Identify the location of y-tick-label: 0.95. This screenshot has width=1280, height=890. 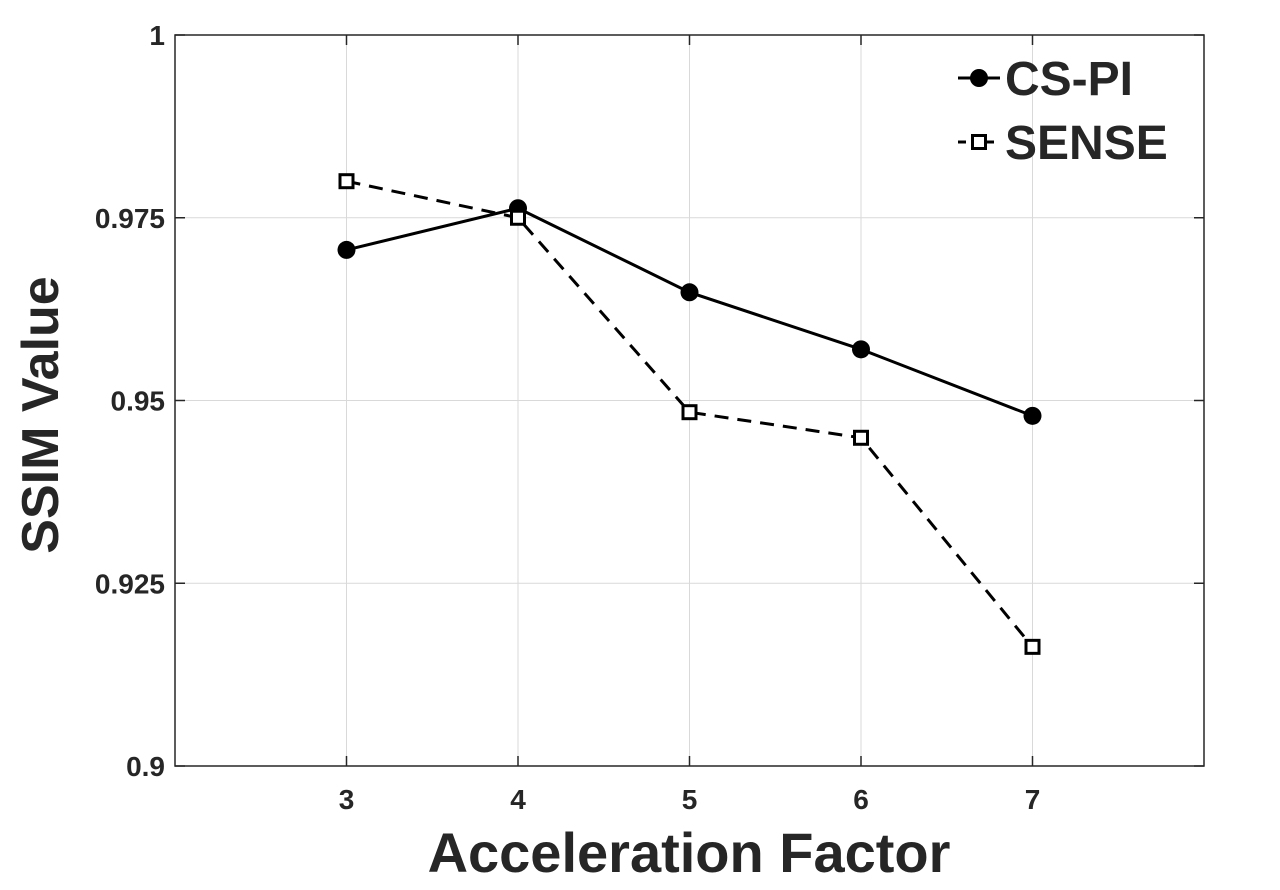
(138, 401).